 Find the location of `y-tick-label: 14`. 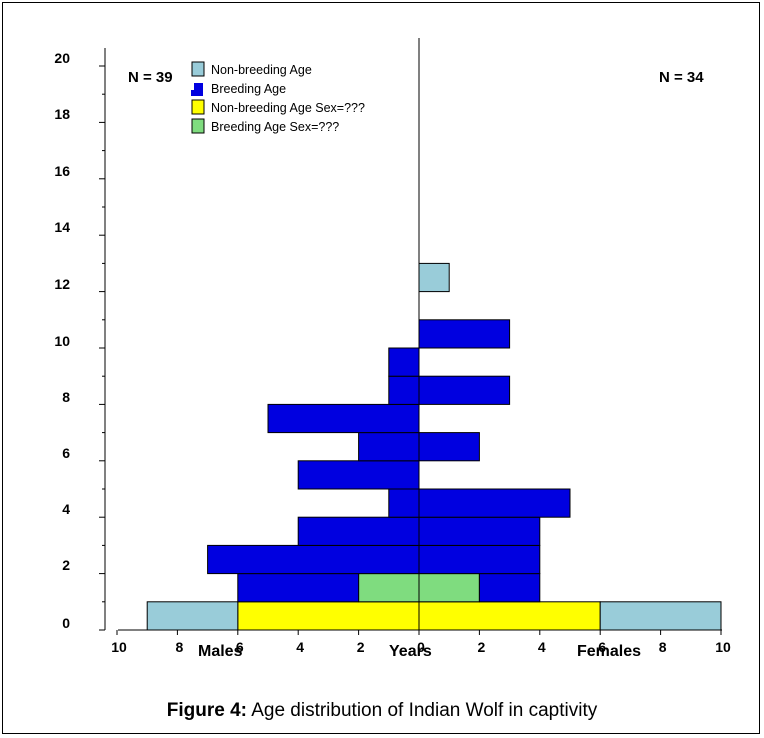

y-tick-label: 14 is located at coordinates (62, 227).